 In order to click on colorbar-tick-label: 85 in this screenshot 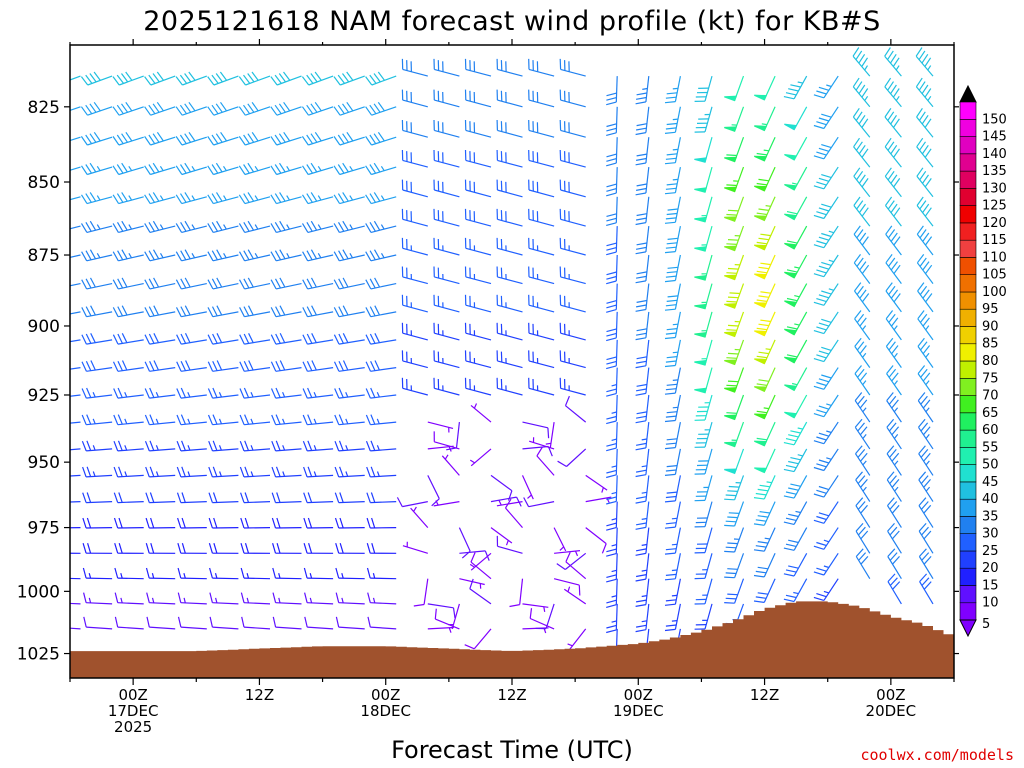, I will do `click(990, 344)`.